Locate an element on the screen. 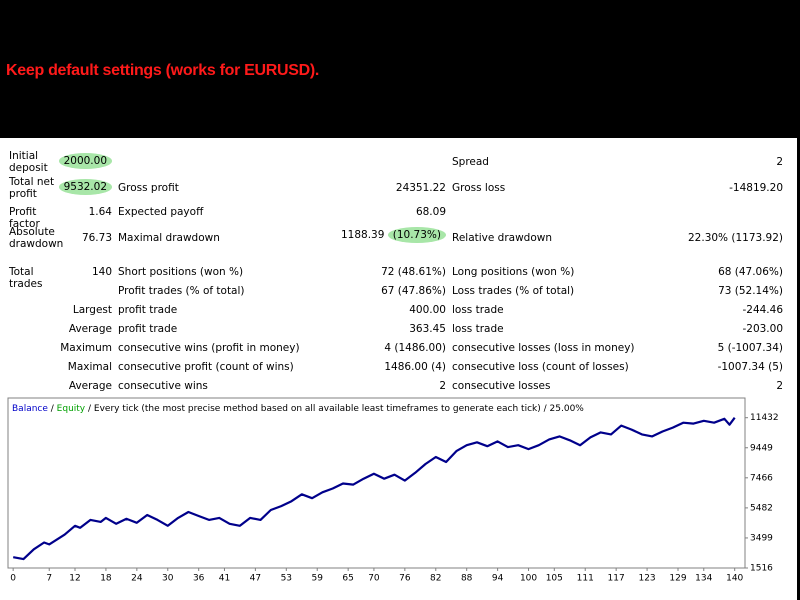 This screenshot has width=800, height=600. x-tick-label: 59 is located at coordinates (318, 579).